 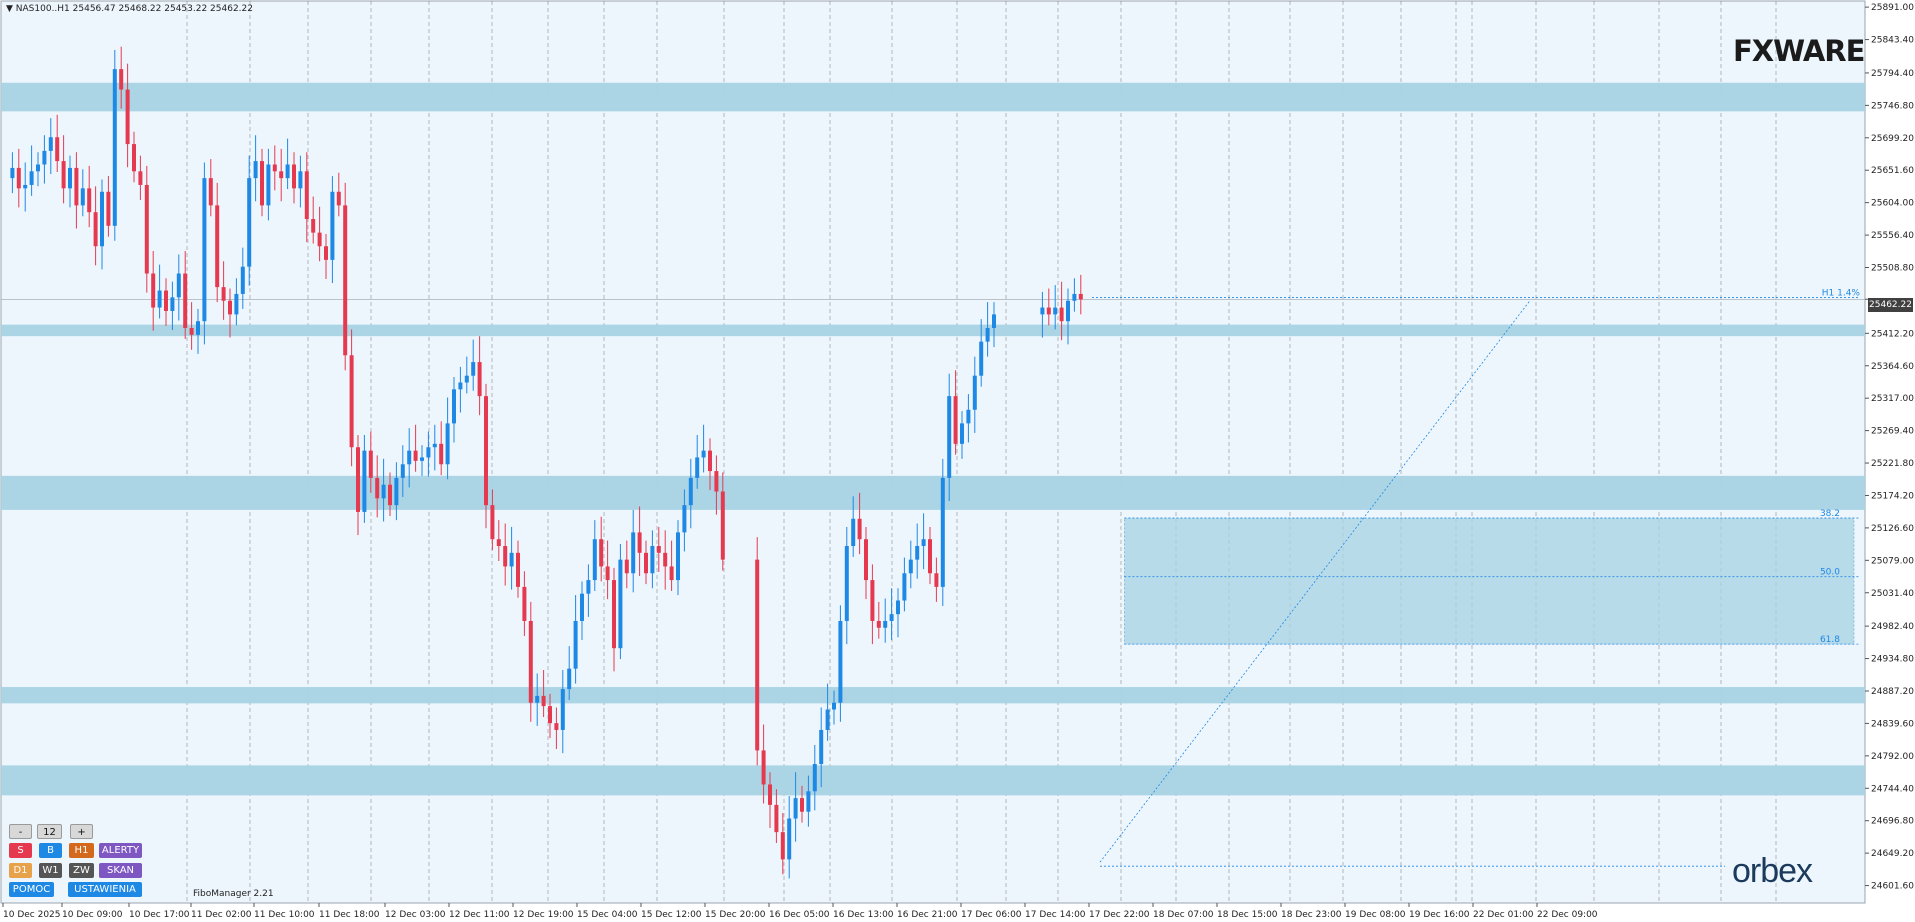 What do you see at coordinates (81, 831) in the screenshot?
I see `plus-button: +` at bounding box center [81, 831].